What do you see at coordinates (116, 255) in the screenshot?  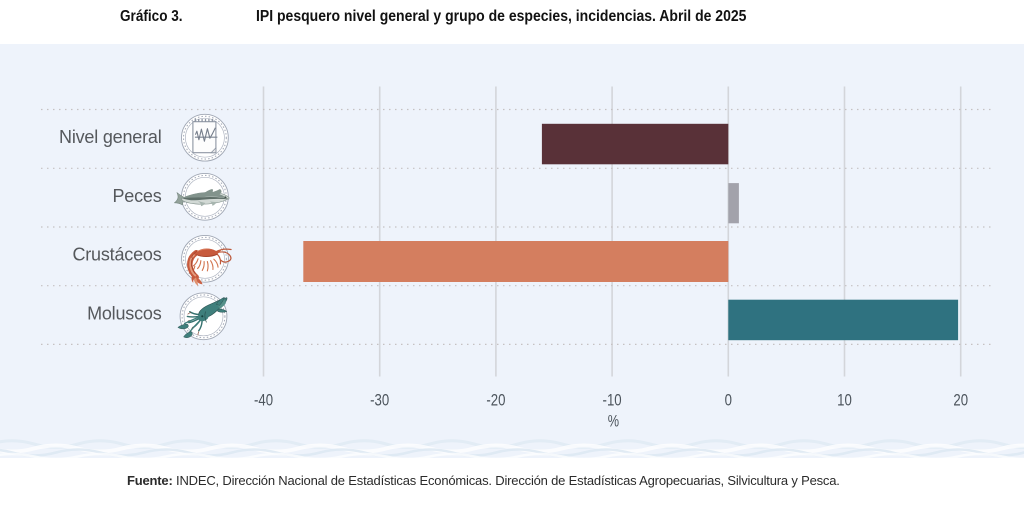 I see `svg-text: Crustáceos` at bounding box center [116, 255].